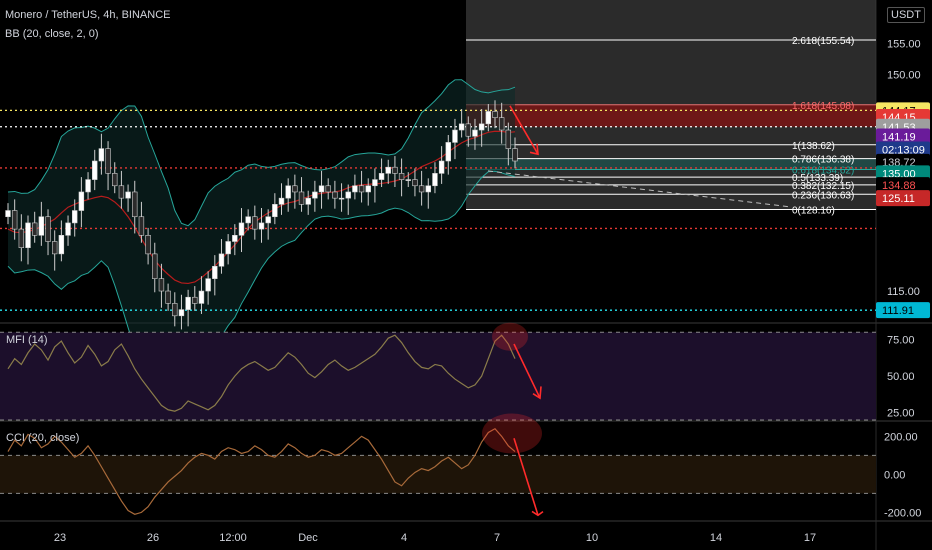 The width and height of the screenshot is (932, 550). What do you see at coordinates (404, 538) in the screenshot?
I see `x-axis-tick: 4` at bounding box center [404, 538].